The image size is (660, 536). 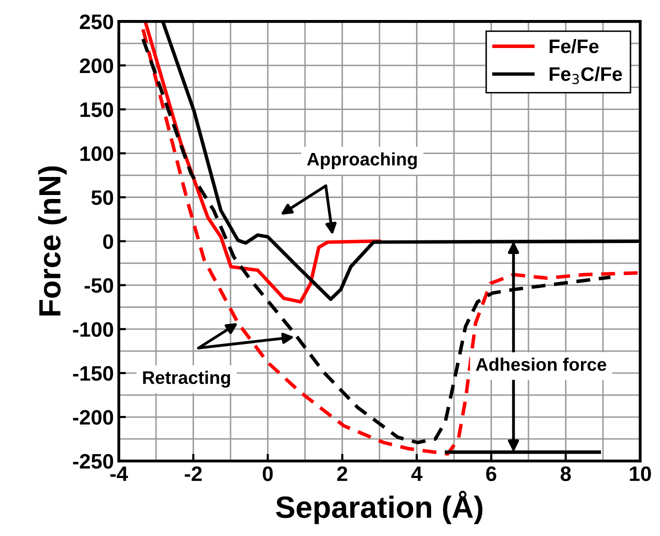 I want to click on y-tick-label: -100, so click(x=93, y=329).